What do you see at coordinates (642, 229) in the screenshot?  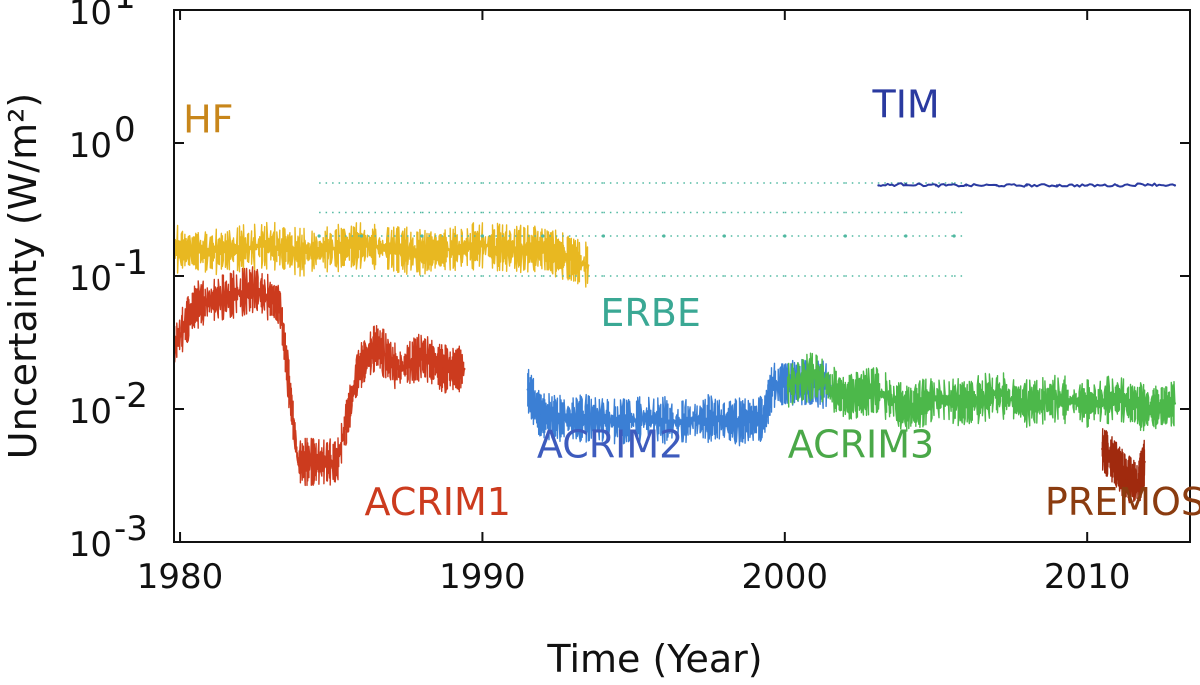 I see `series-erbe` at bounding box center [642, 229].